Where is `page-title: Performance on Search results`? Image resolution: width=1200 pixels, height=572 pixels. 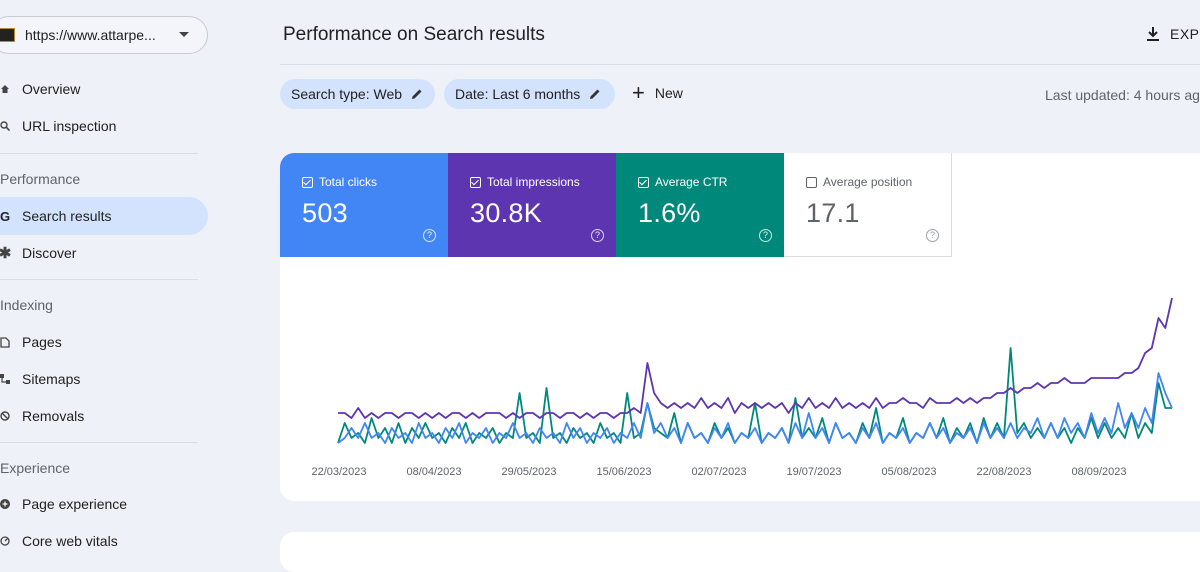
page-title: Performance on Search results is located at coordinates (414, 34).